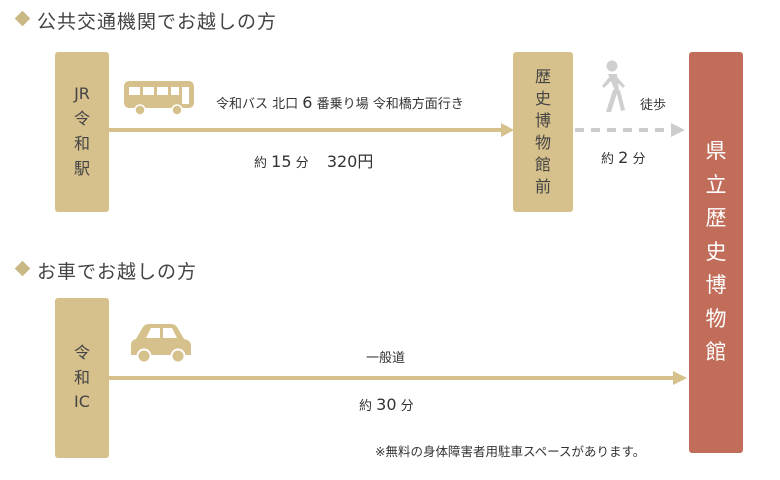 The width and height of the screenshot is (780, 480). I want to click on jr-reiwa-station-box: JR 令 和 駅, so click(82, 132).